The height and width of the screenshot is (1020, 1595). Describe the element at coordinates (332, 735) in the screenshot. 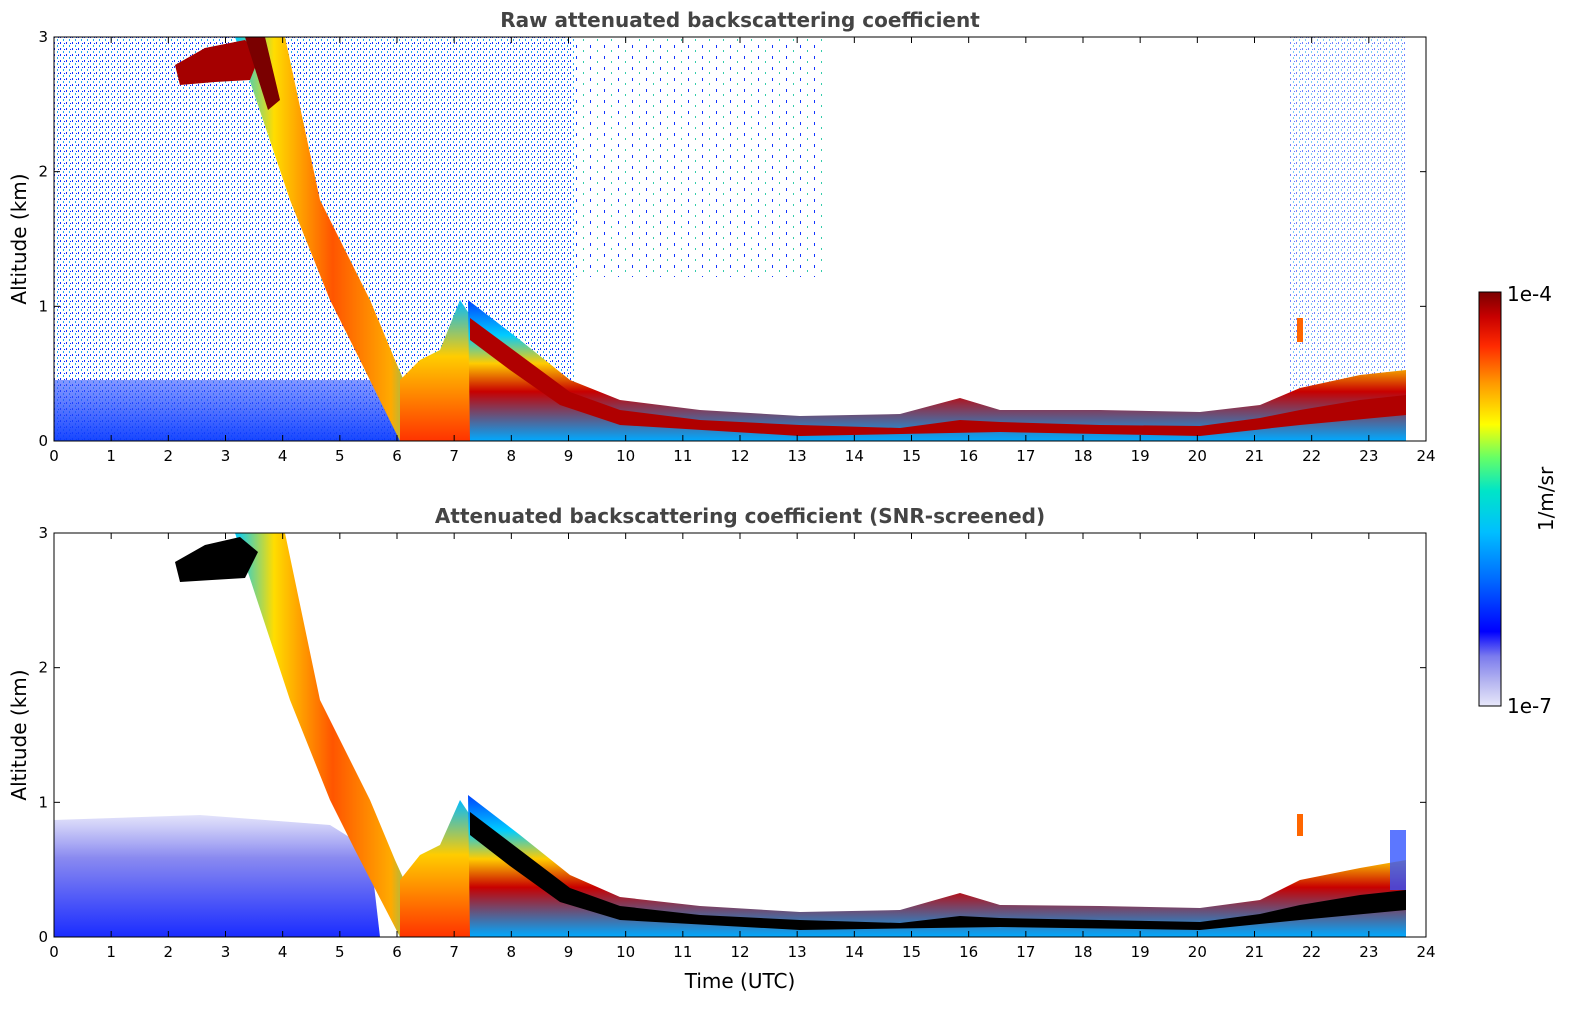

I see `descending-plume-screened` at that location.